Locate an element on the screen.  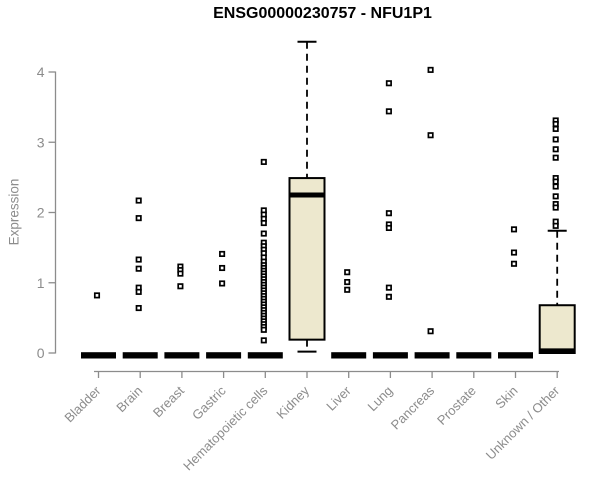
y-tick-label: 0 is located at coordinates (41, 353).